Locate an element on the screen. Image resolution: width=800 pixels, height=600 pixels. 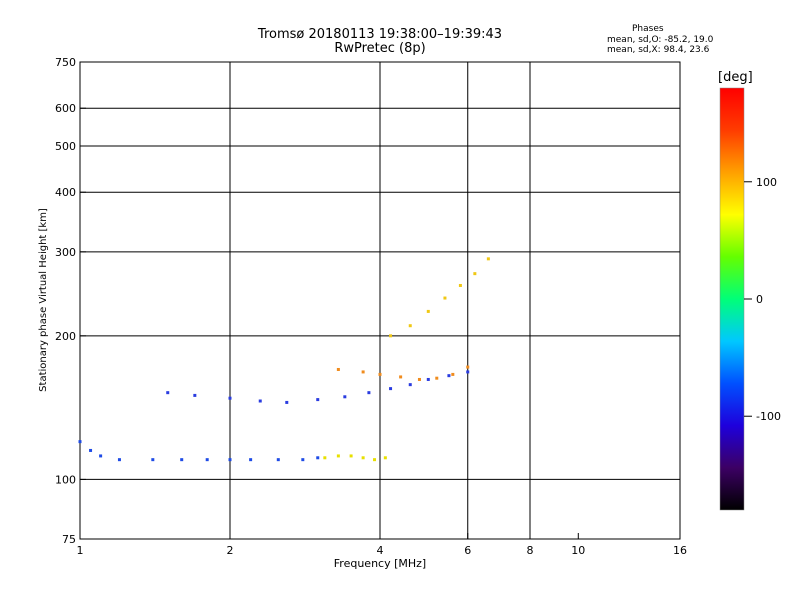
colorbar-tick-label: 100 is located at coordinates (766, 182).